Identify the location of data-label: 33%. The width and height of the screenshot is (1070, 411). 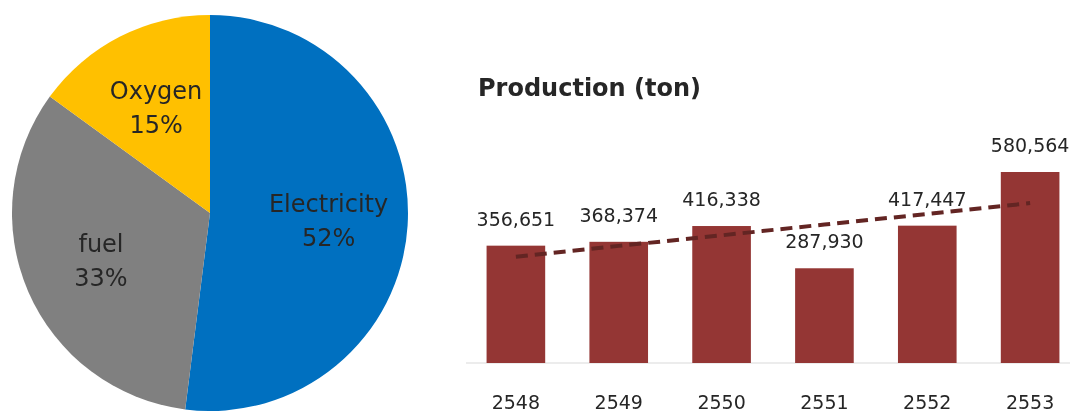
(101, 278).